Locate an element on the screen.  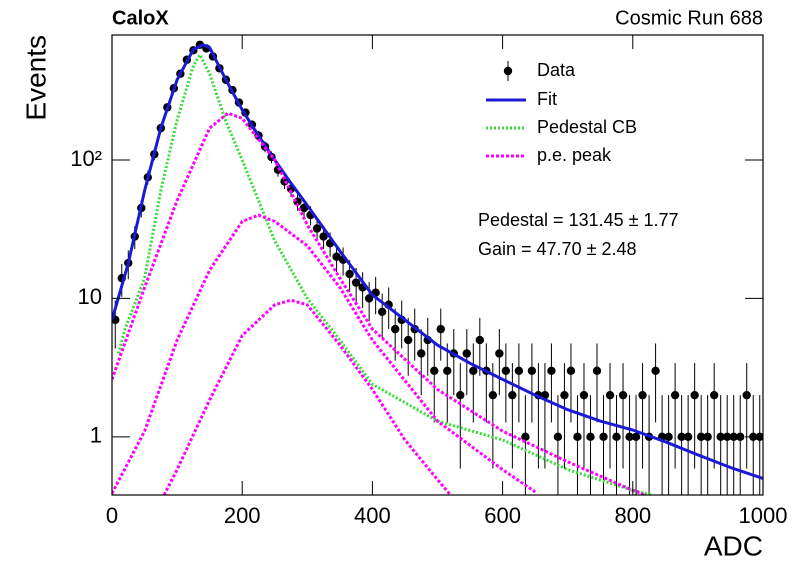
x-axis-label: ADC is located at coordinates (733, 545).